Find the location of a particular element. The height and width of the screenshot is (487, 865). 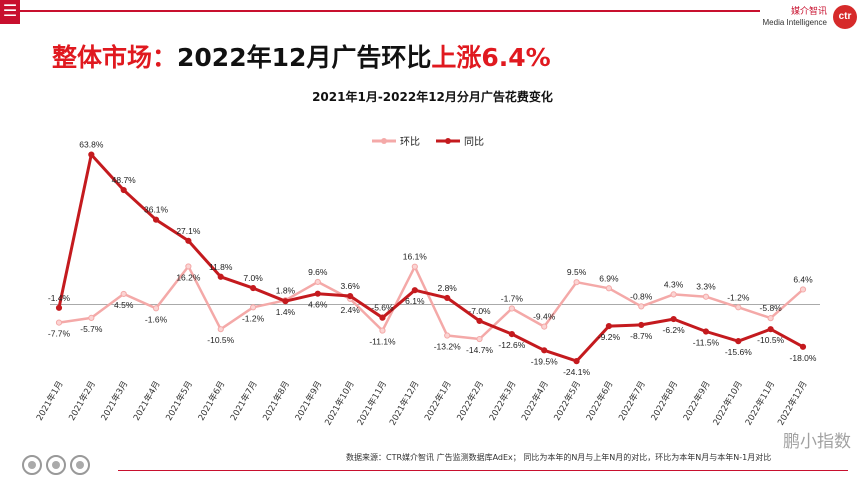

x-tick-label: 2021年2月 is located at coordinates (82, 401).